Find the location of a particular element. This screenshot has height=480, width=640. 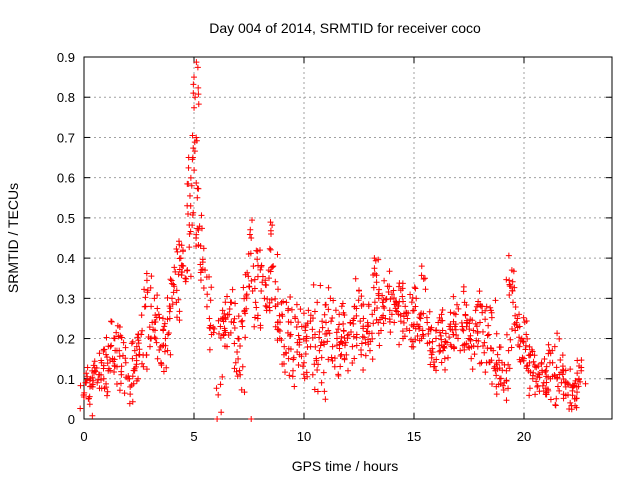

y-tick-label: 0.2 is located at coordinates (66, 339).